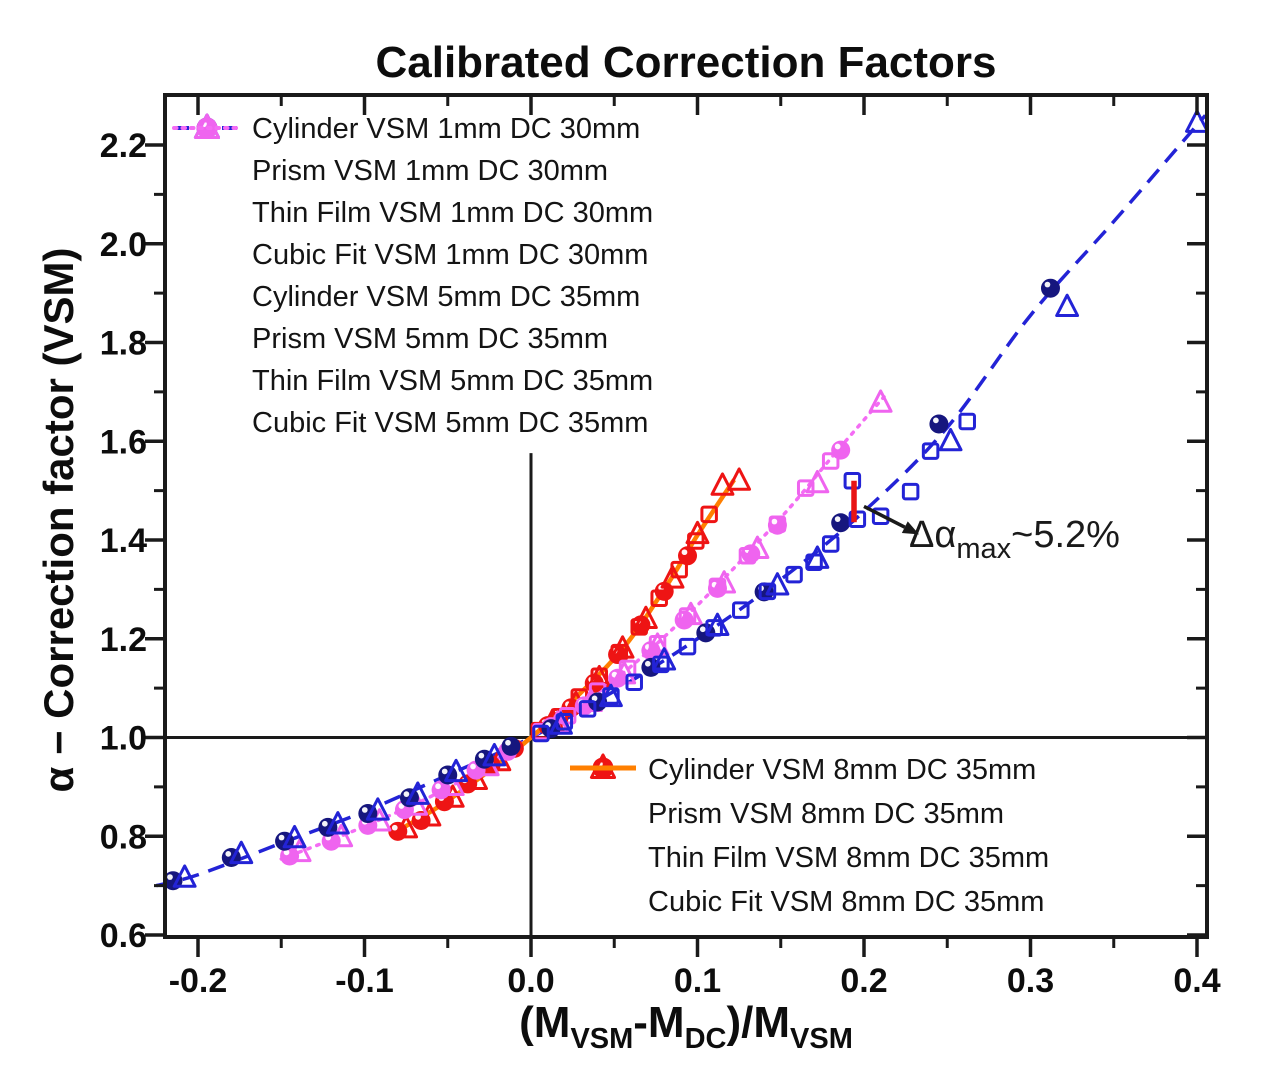 The height and width of the screenshot is (1086, 1280). I want to click on annotation-delta-alpha-max: Δαmax~5.2%, so click(1014, 539).